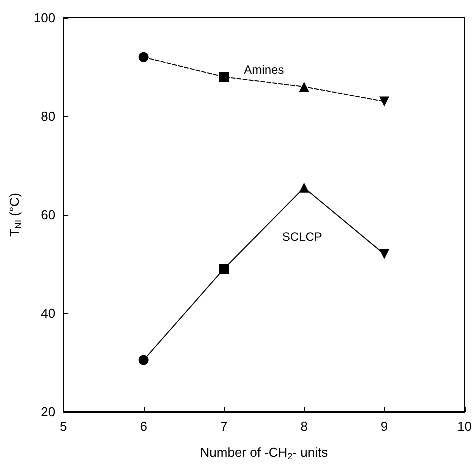 The width and height of the screenshot is (475, 466). I want to click on series-label: SCLCP, so click(302, 237).